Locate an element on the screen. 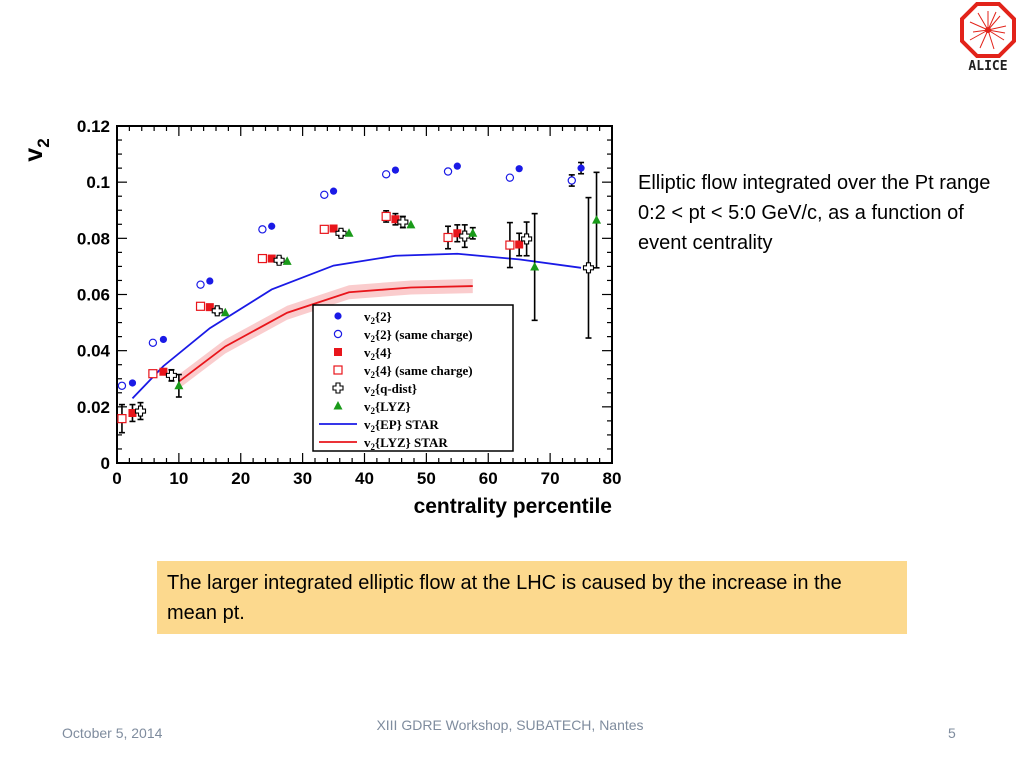 The width and height of the screenshot is (1024, 768). legend-label: v2{EP} STAR is located at coordinates (401, 425).